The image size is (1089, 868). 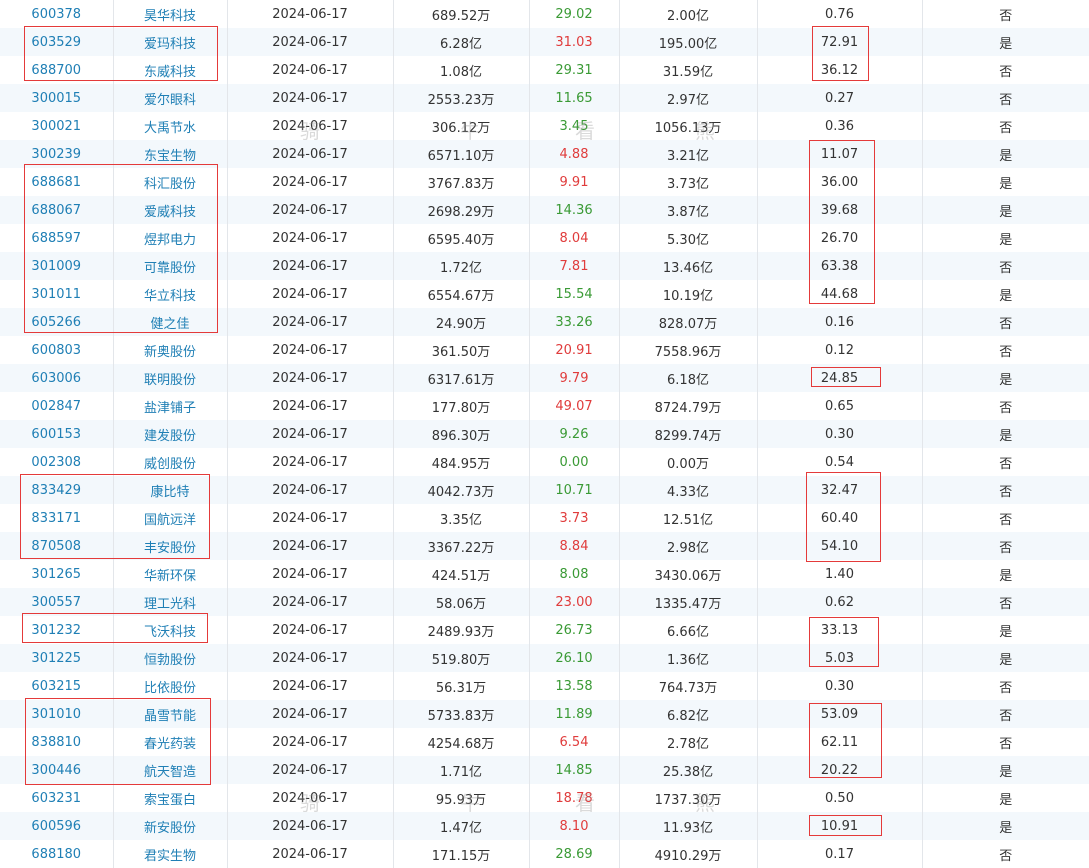 I want to click on stock-code-link: 301265, so click(x=57, y=574).